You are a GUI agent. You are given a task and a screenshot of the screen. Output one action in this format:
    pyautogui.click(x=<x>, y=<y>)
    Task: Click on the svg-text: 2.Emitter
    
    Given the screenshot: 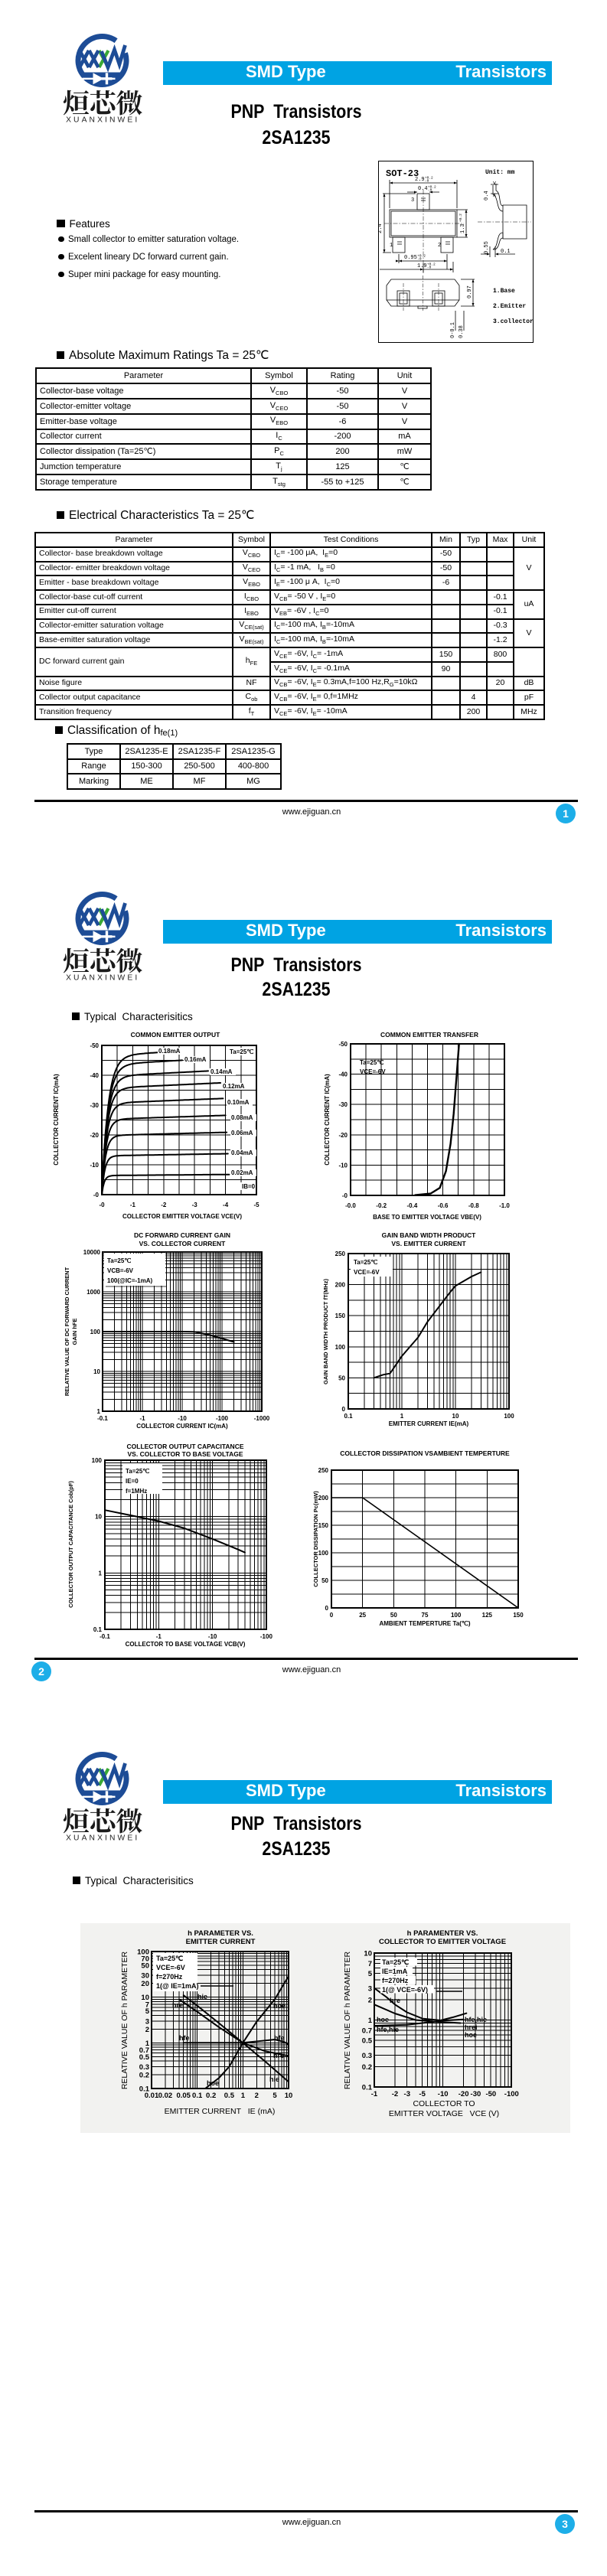 What is the action you would take?
    pyautogui.click(x=510, y=306)
    